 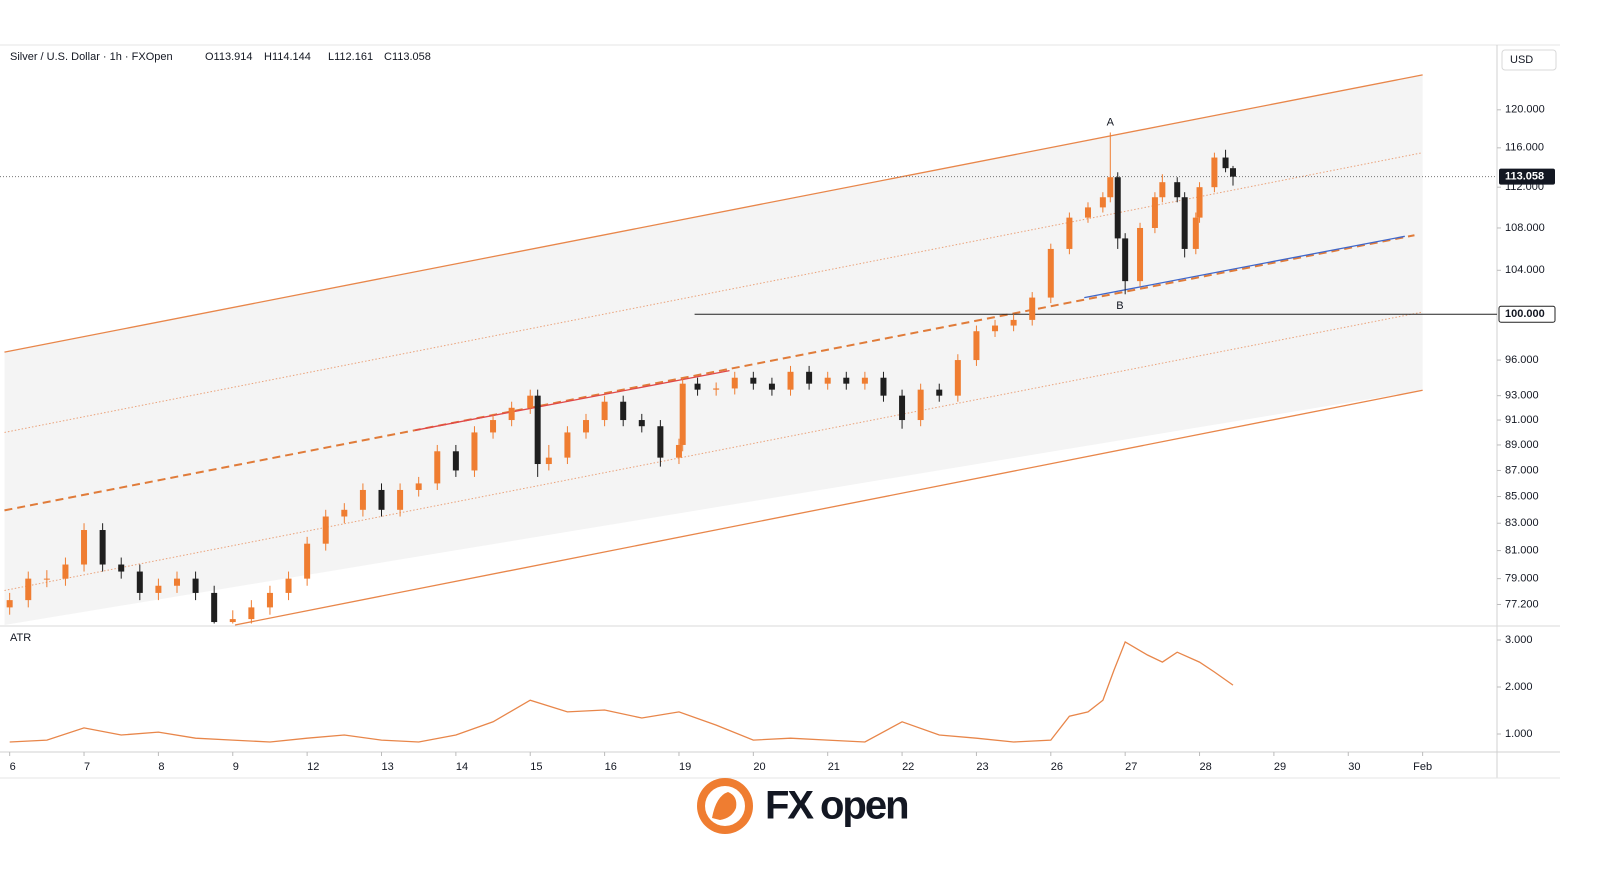 What do you see at coordinates (1519, 687) in the screenshot?
I see `indicator-tick-label: 2.000` at bounding box center [1519, 687].